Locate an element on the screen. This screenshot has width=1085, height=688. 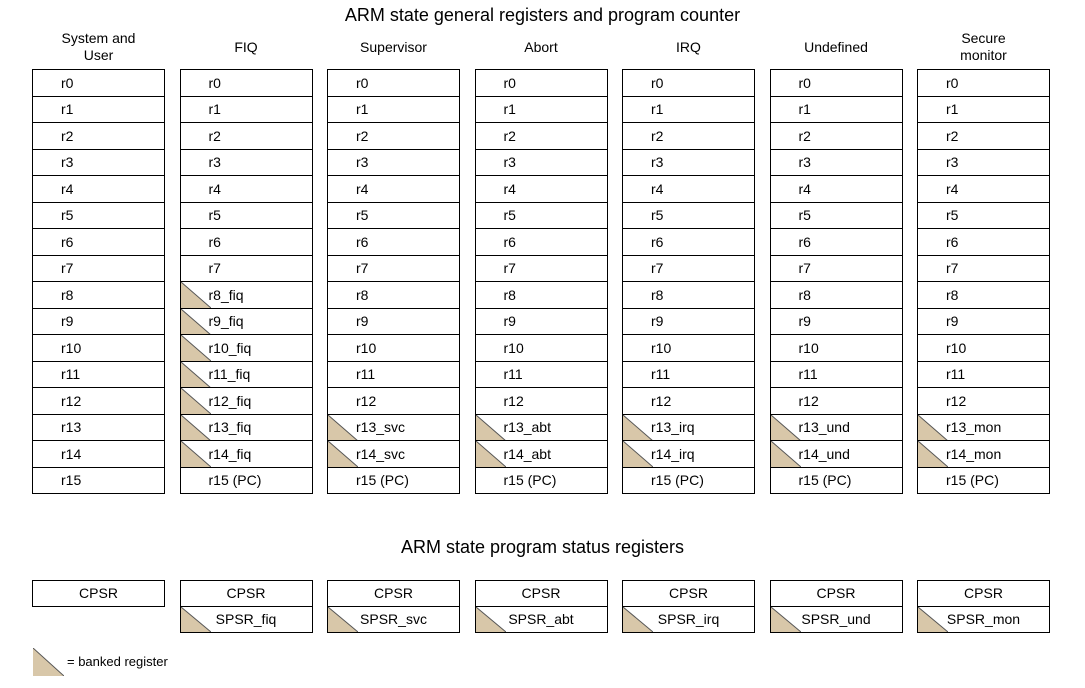
banked-register-cell: r14_svc is located at coordinates (393, 454).